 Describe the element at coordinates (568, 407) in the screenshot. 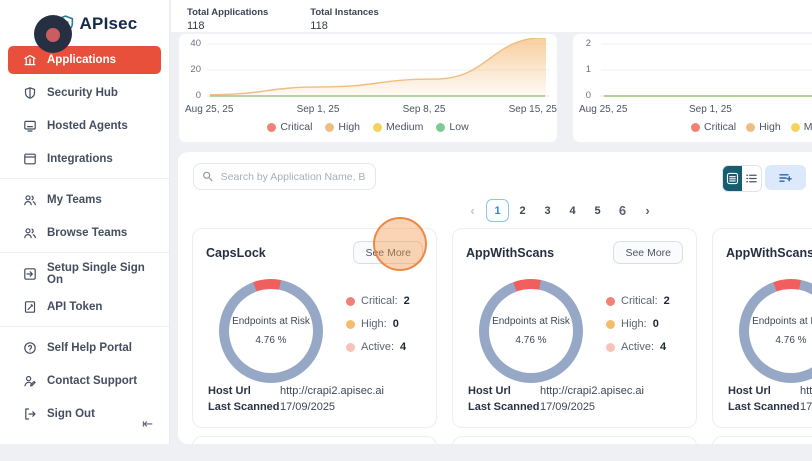

I see `last-scanned-value: 17/09/2025` at that location.